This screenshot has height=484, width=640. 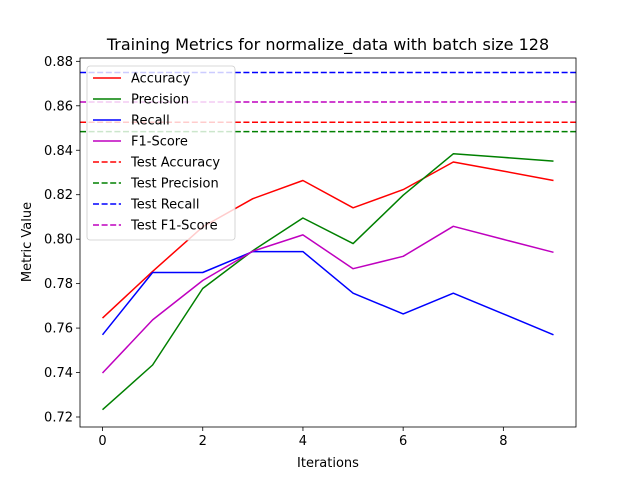 I want to click on x-tick-label: 0, so click(x=102, y=441).